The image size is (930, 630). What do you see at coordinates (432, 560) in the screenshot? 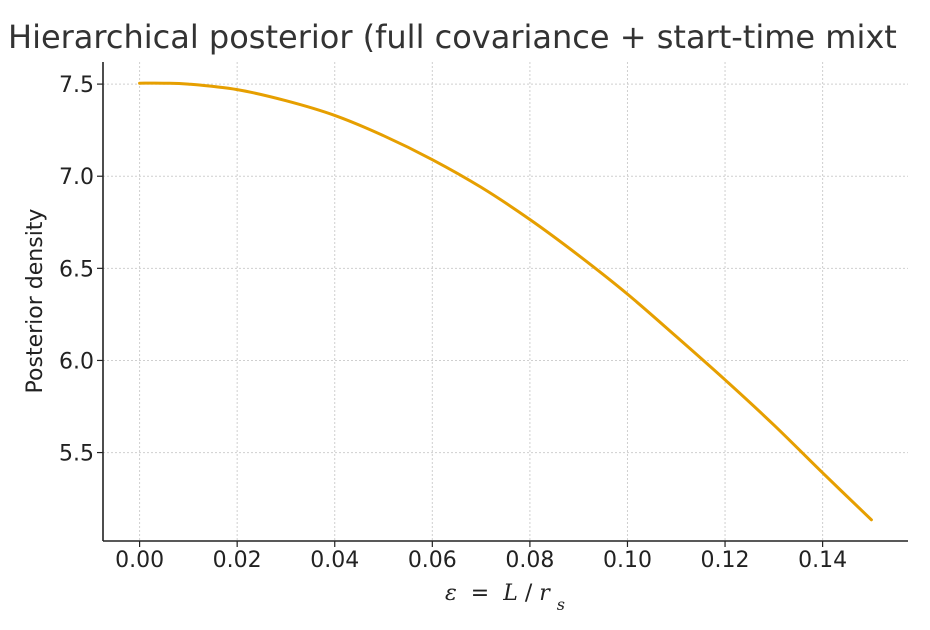
I see `x-tick-label: 0.06` at bounding box center [432, 560].